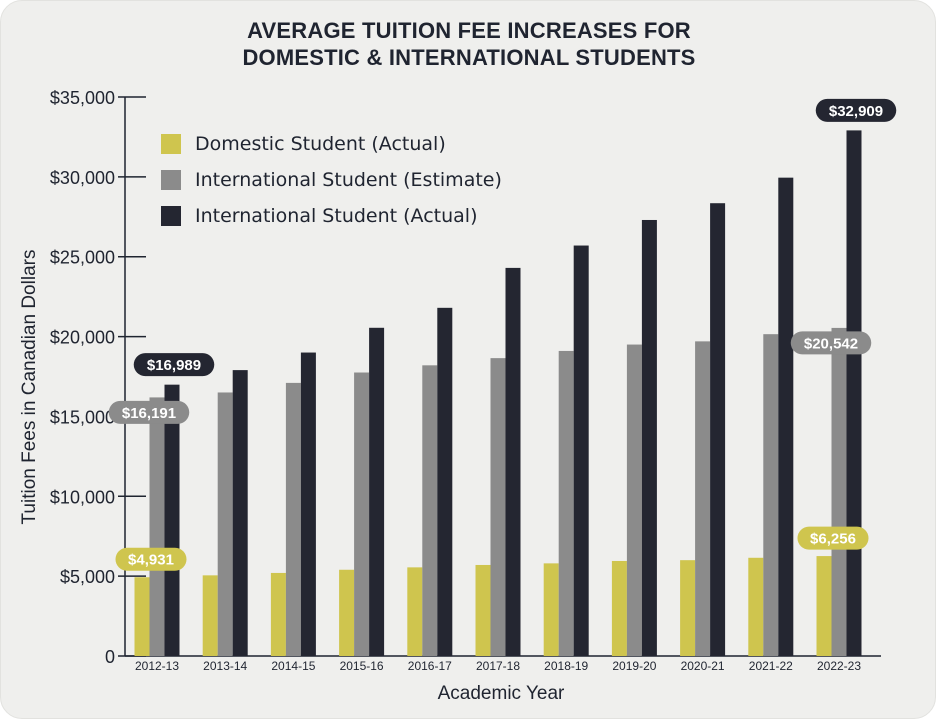 The height and width of the screenshot is (720, 936). I want to click on data-label-text: $32,909, so click(856, 111).